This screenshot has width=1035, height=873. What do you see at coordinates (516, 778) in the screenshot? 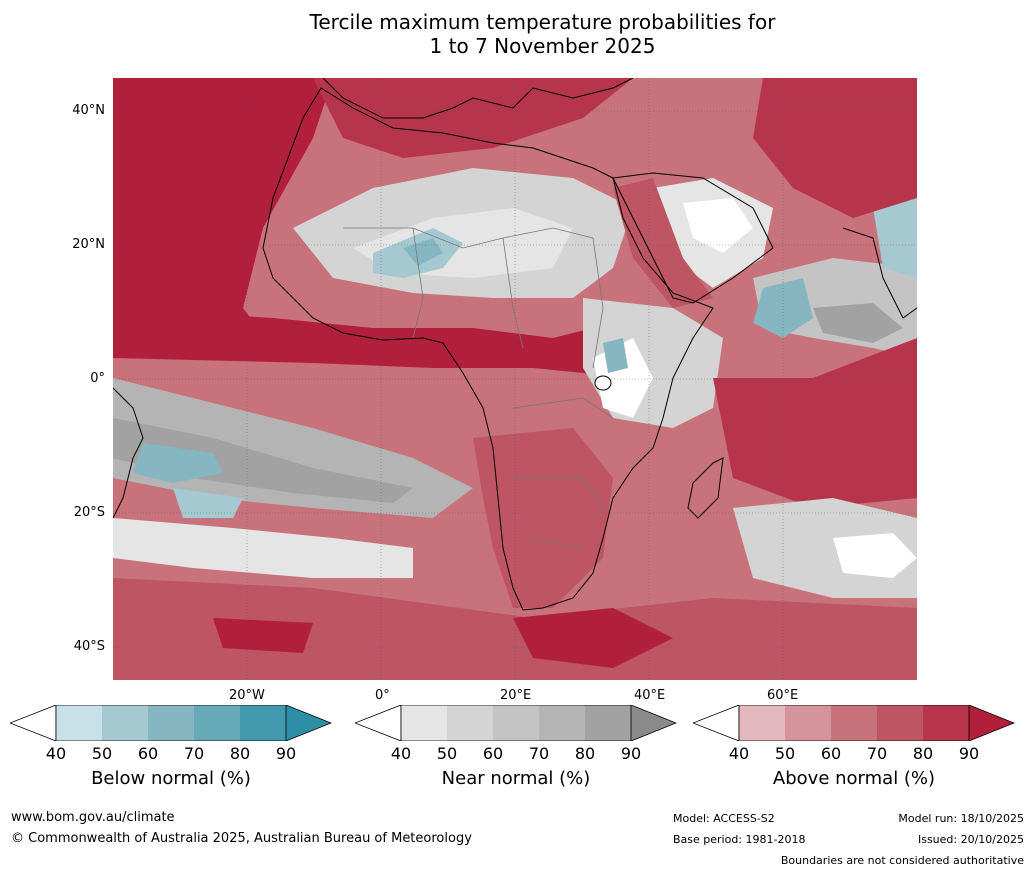
I see `near-normal-label: Near normal (%)` at bounding box center [516, 778].